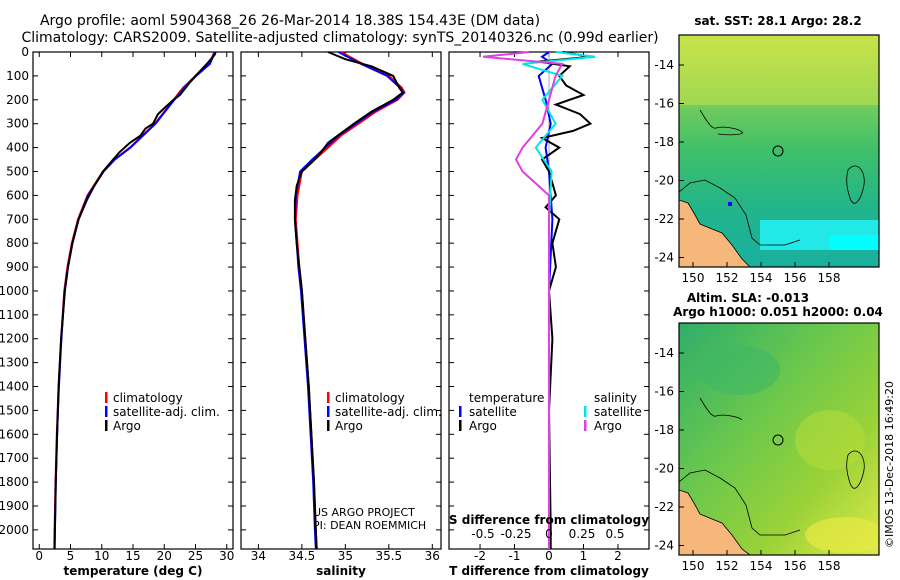  I want to click on sla-reef-outline, so click(855, 469).